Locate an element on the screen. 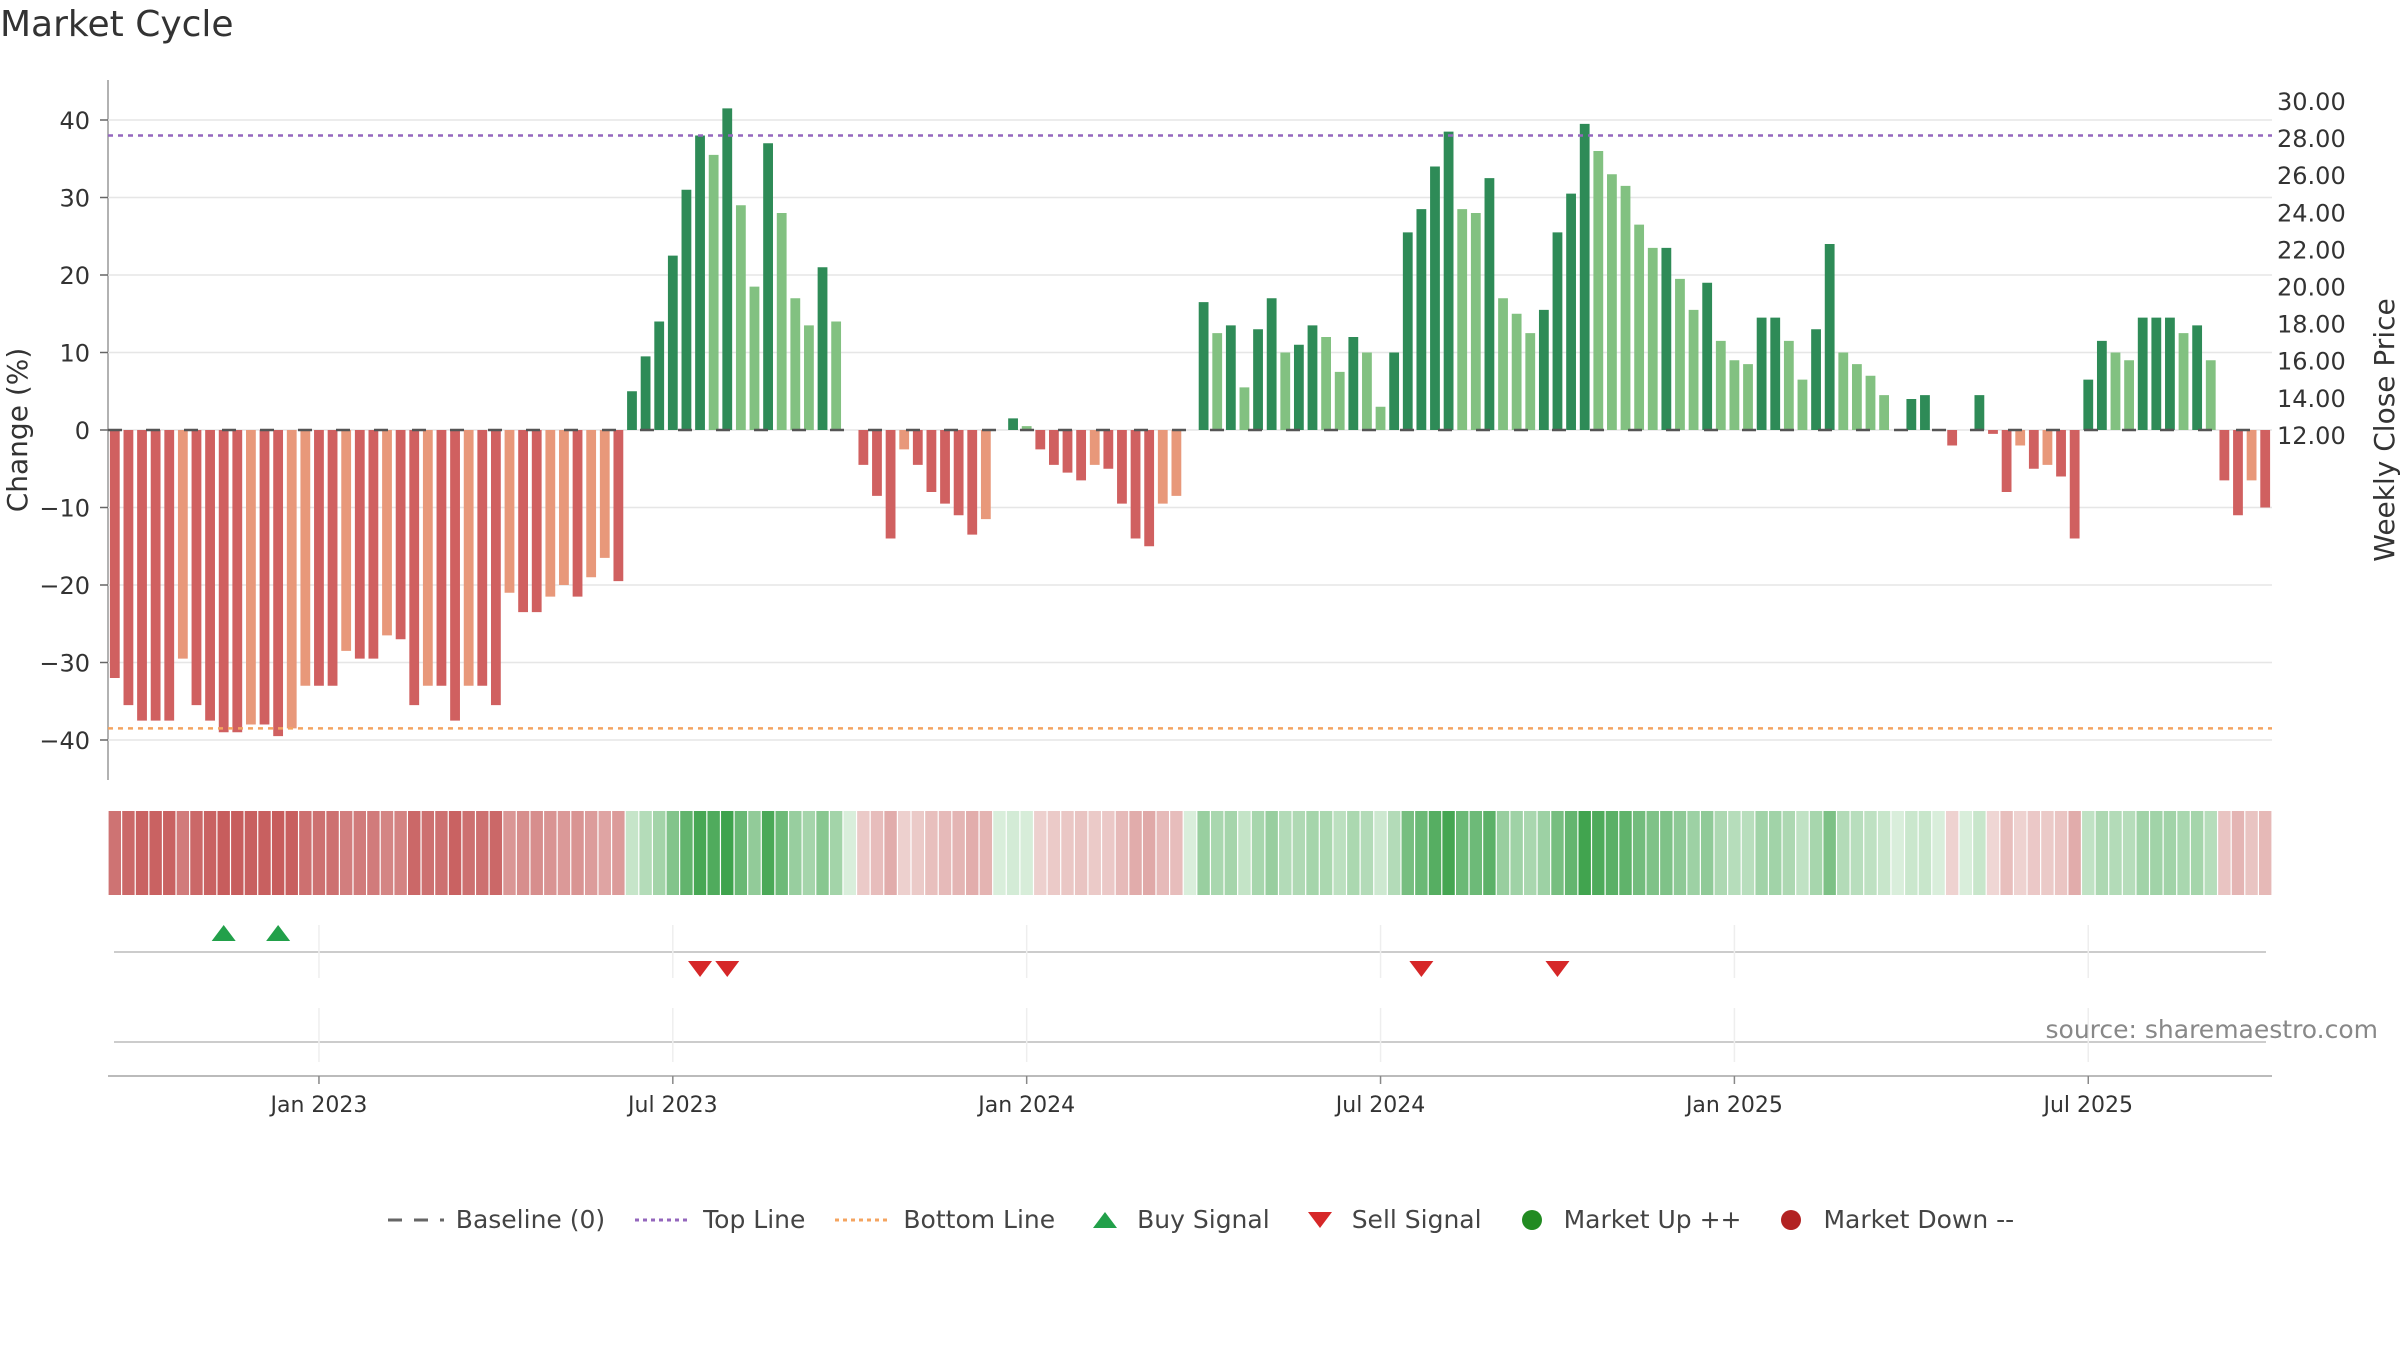  triangle-up-icon is located at coordinates (1105, 1219).